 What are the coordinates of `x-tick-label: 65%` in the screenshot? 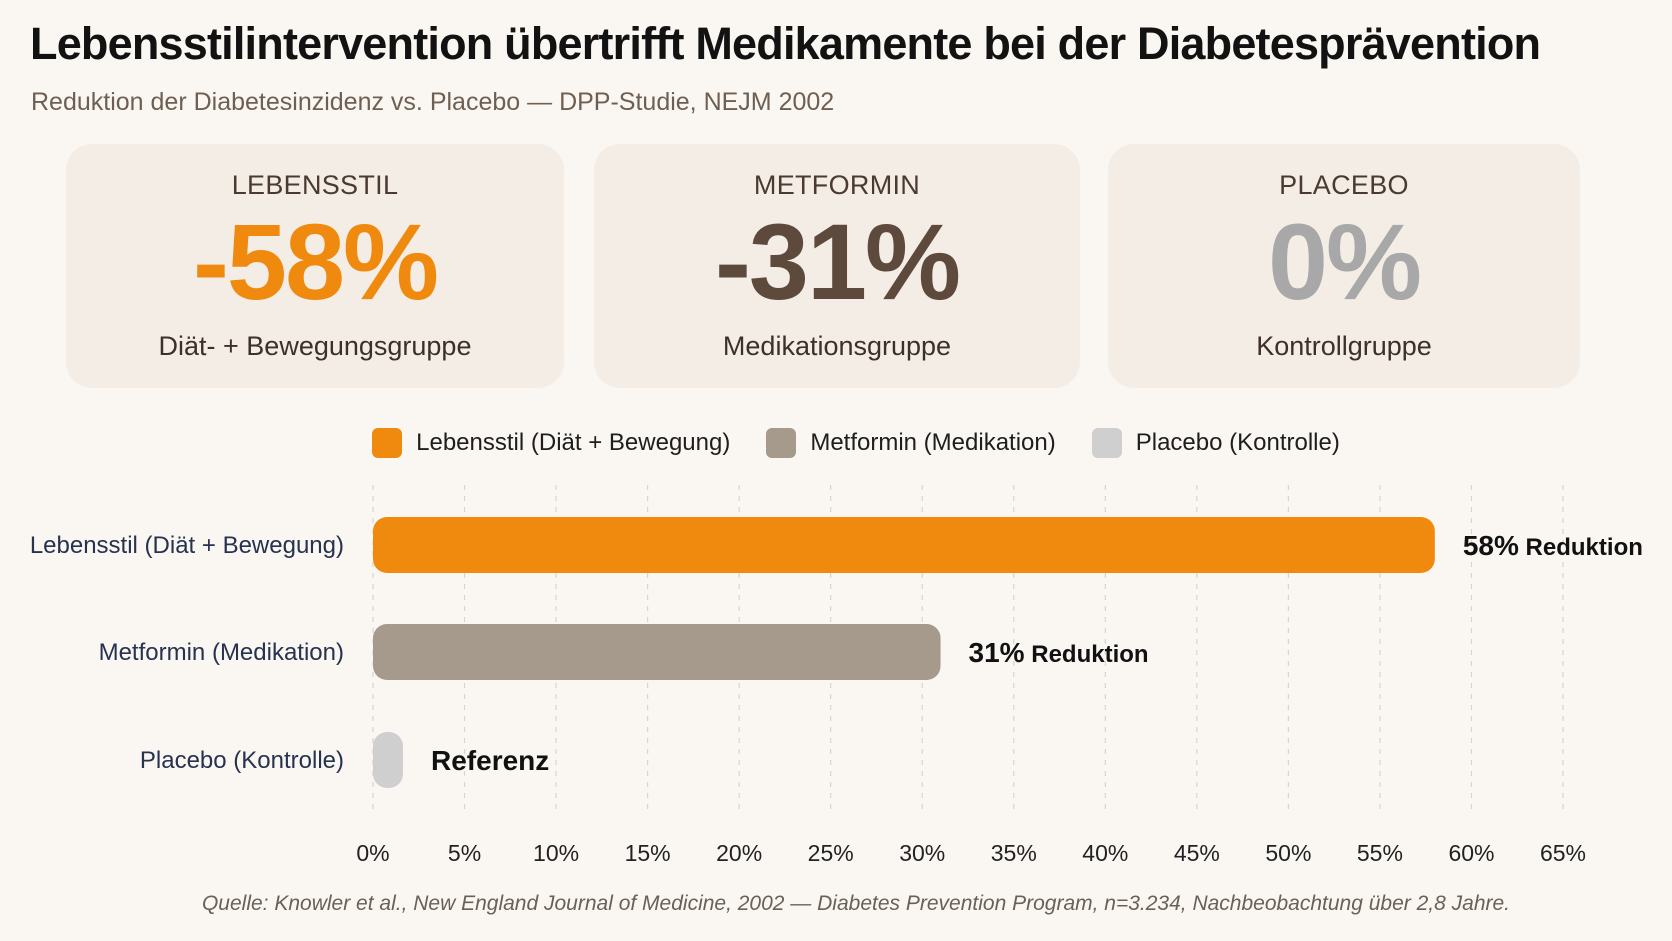 It's located at (1563, 853).